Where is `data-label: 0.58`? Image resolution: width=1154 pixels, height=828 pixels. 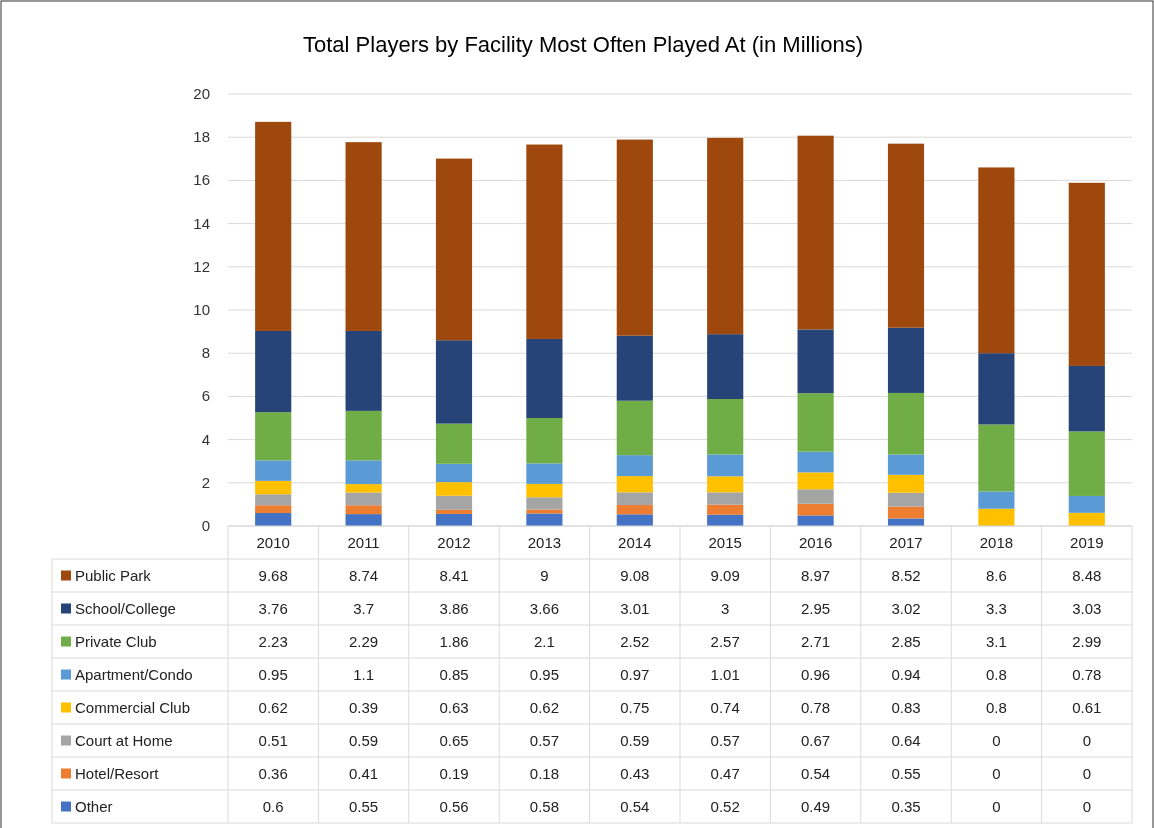 data-label: 0.58 is located at coordinates (544, 806).